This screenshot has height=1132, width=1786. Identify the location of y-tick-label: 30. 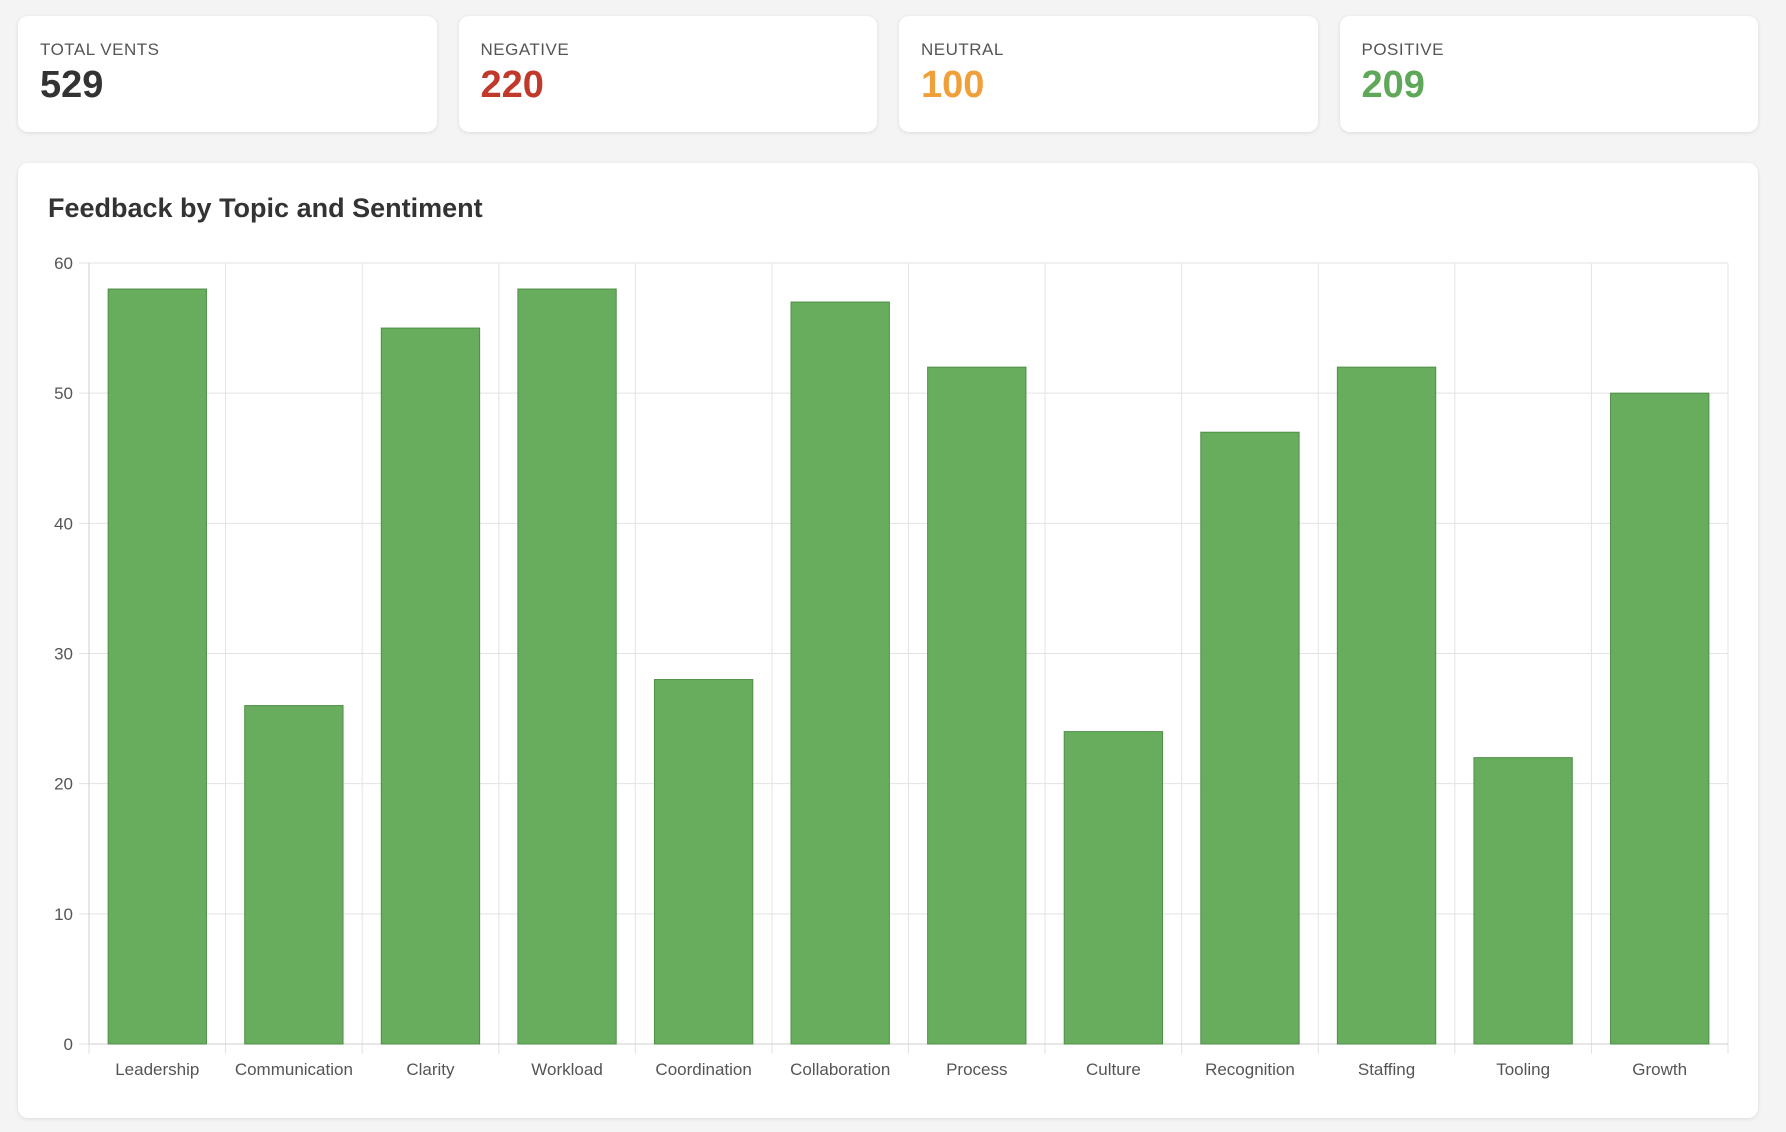
(63, 654).